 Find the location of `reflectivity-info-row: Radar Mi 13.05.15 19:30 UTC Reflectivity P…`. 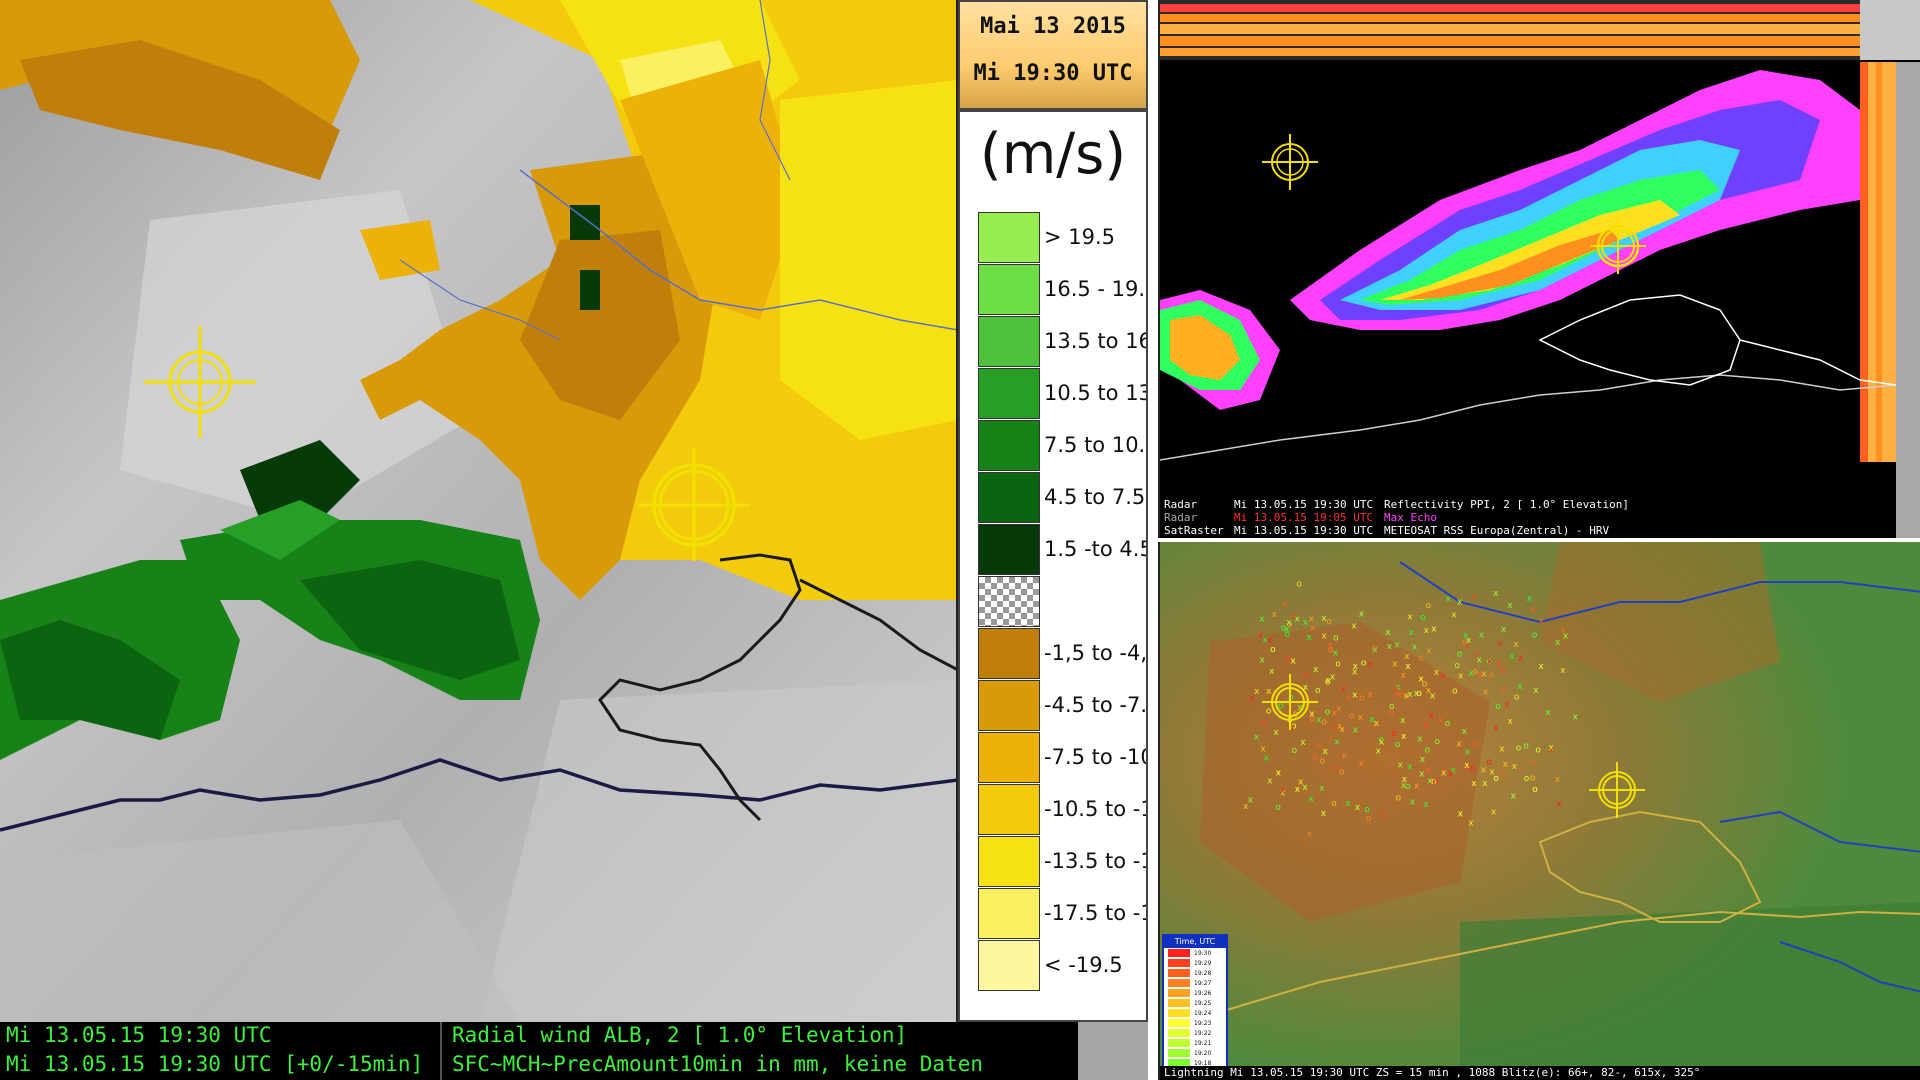

reflectivity-info-row: Radar Mi 13.05.15 19:30 UTC Reflectivity P… is located at coordinates (1397, 504).